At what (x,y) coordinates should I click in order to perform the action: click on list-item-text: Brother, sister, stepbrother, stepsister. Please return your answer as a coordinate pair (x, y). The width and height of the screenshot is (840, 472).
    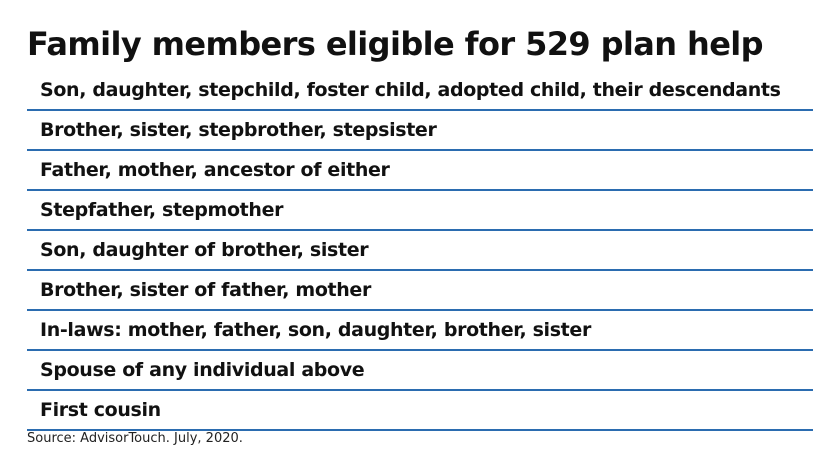
    Looking at the image, I should click on (238, 130).